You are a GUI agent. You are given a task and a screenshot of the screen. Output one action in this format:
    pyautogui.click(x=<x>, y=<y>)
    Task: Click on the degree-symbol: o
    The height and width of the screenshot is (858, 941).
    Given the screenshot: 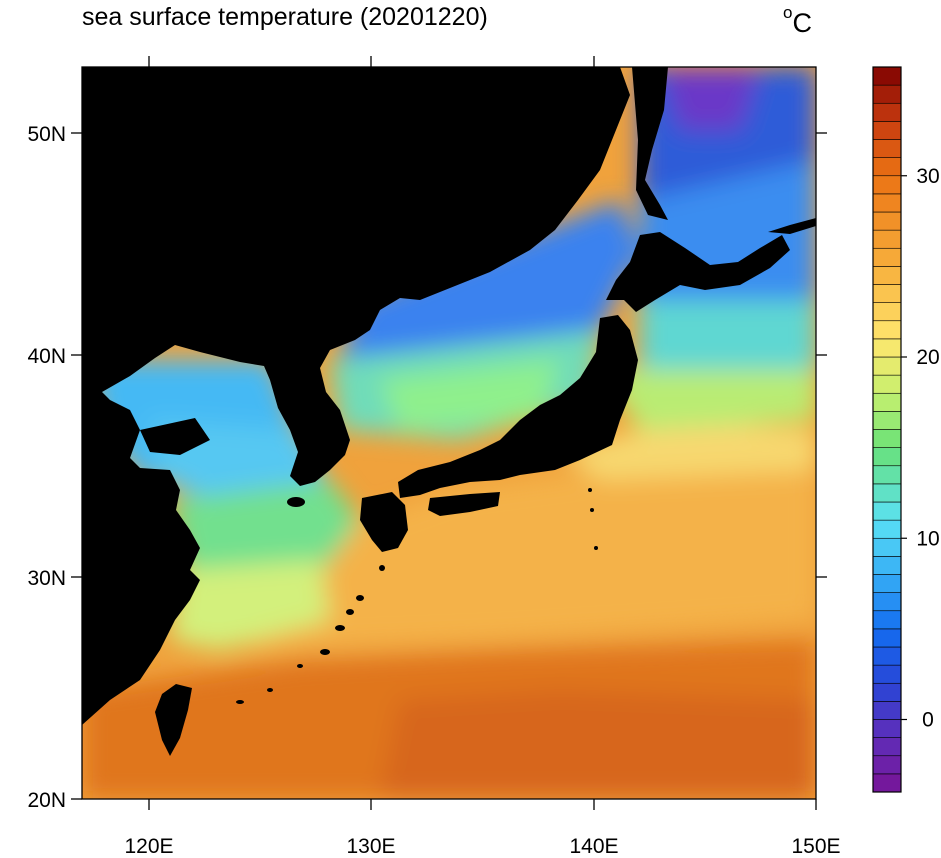 What is the action you would take?
    pyautogui.click(x=788, y=12)
    